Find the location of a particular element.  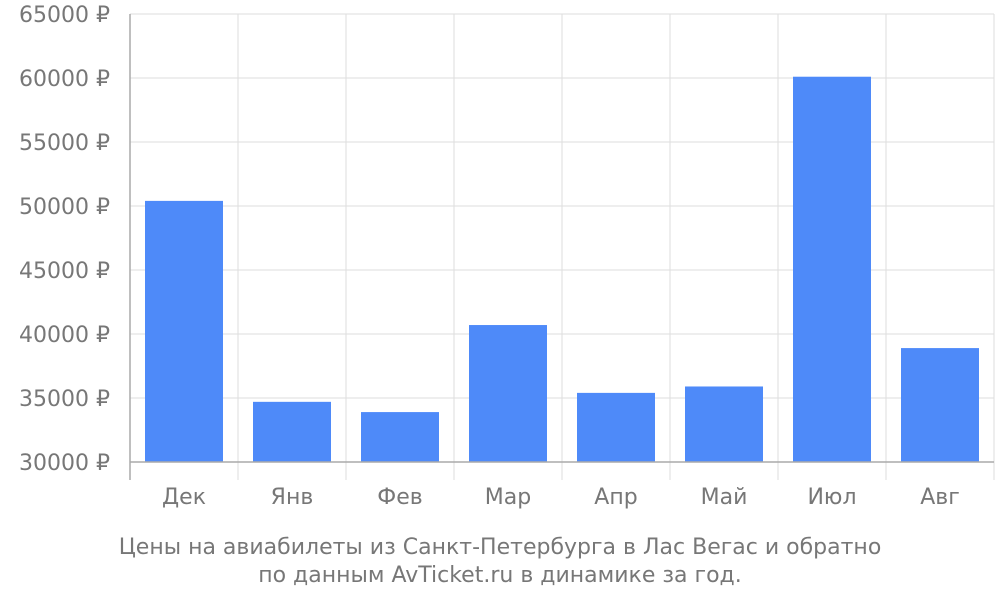

y-tick-label: 40000 ₽ is located at coordinates (64, 335).